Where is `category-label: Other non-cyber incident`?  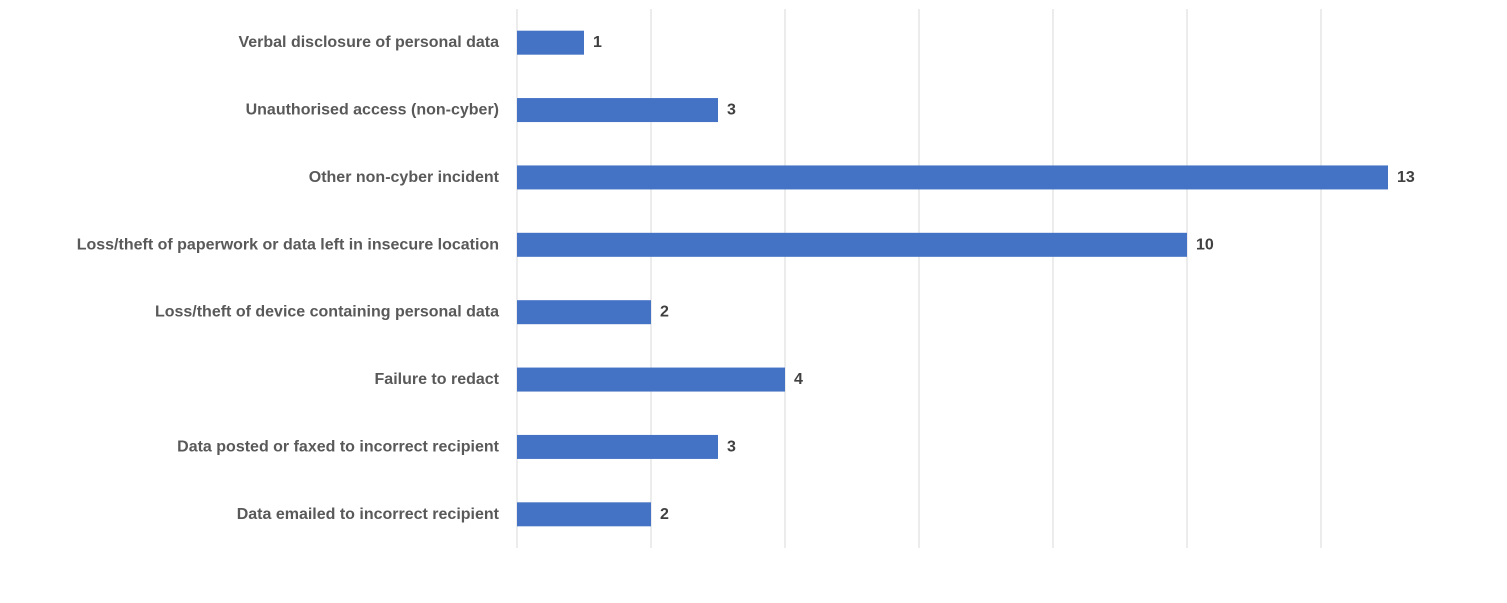 category-label: Other non-cyber incident is located at coordinates (404, 177).